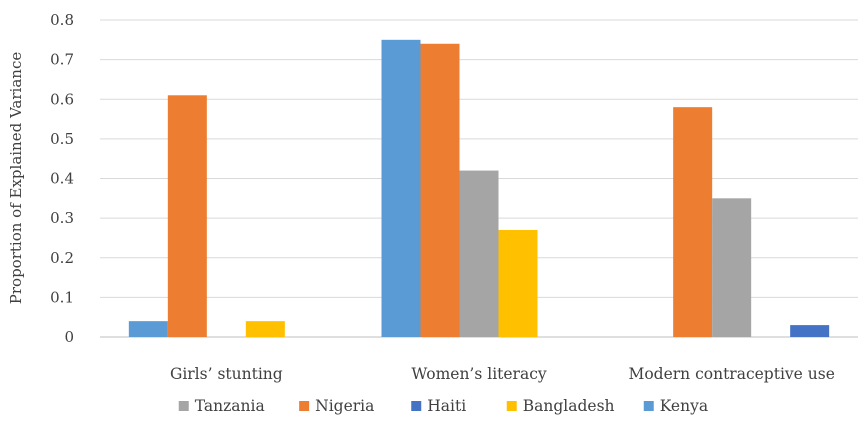 This screenshot has height=422, width=868. Describe the element at coordinates (62, 20) in the screenshot. I see `y-tick-label: 0.8` at that location.